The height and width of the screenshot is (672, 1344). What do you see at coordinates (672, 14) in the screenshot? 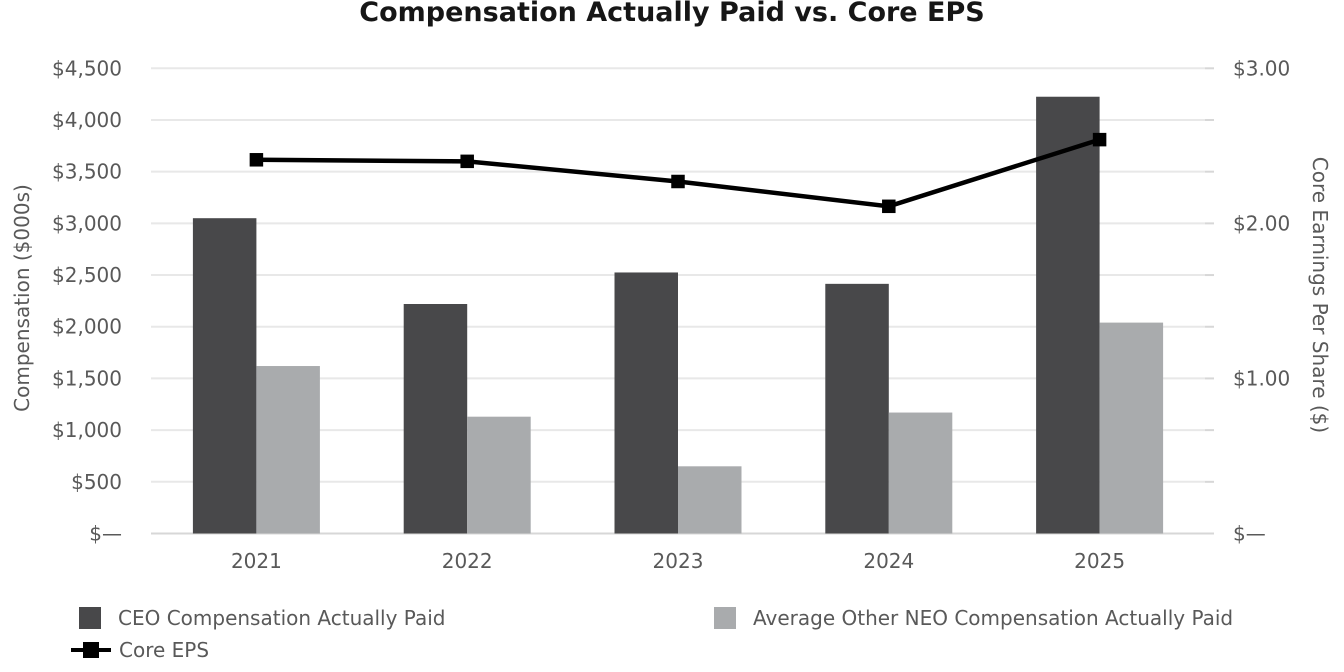
I see `chart-title: Compensation Actually Paid vs. Core EPS` at bounding box center [672, 14].